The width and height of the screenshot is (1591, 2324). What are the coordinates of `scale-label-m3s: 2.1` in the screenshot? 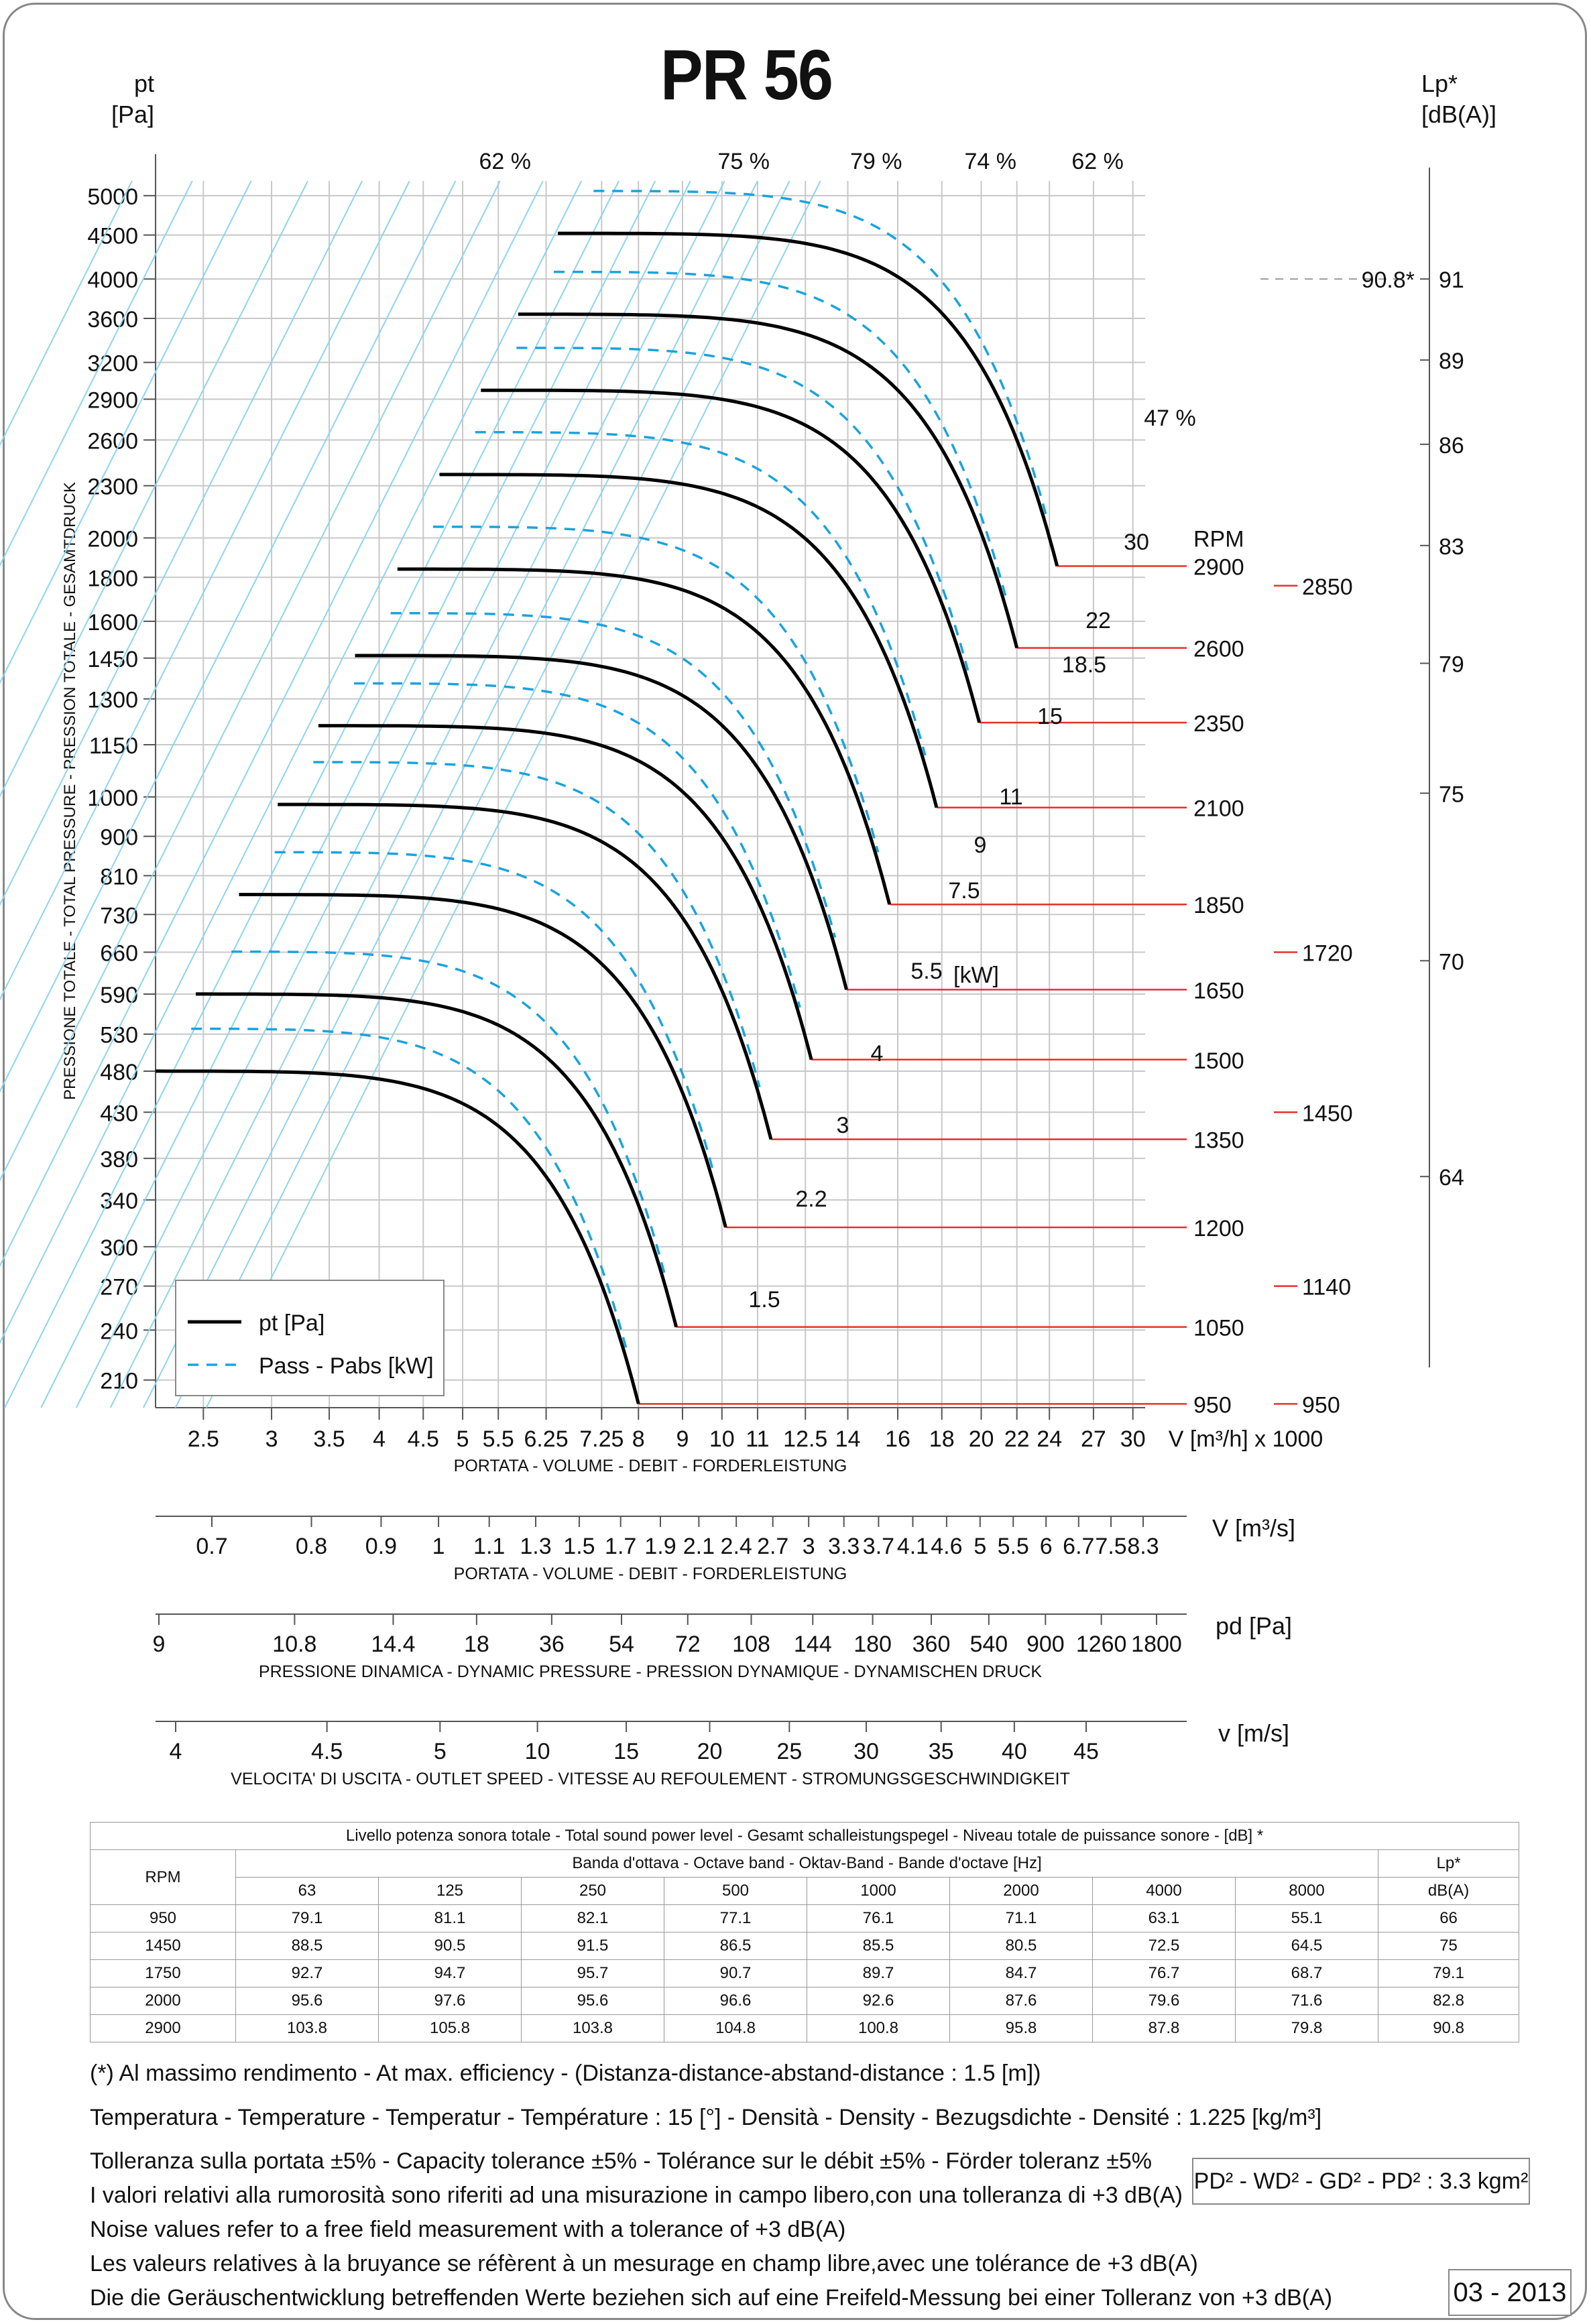 It's located at (699, 1546).